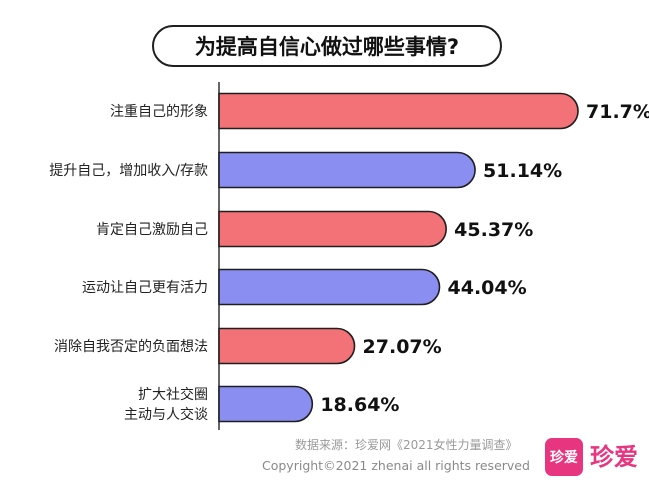 Image resolution: width=649 pixels, height=500 pixels. Describe the element at coordinates (152, 229) in the screenshot. I see `category-label-2: 肯定自己激励自己` at that location.